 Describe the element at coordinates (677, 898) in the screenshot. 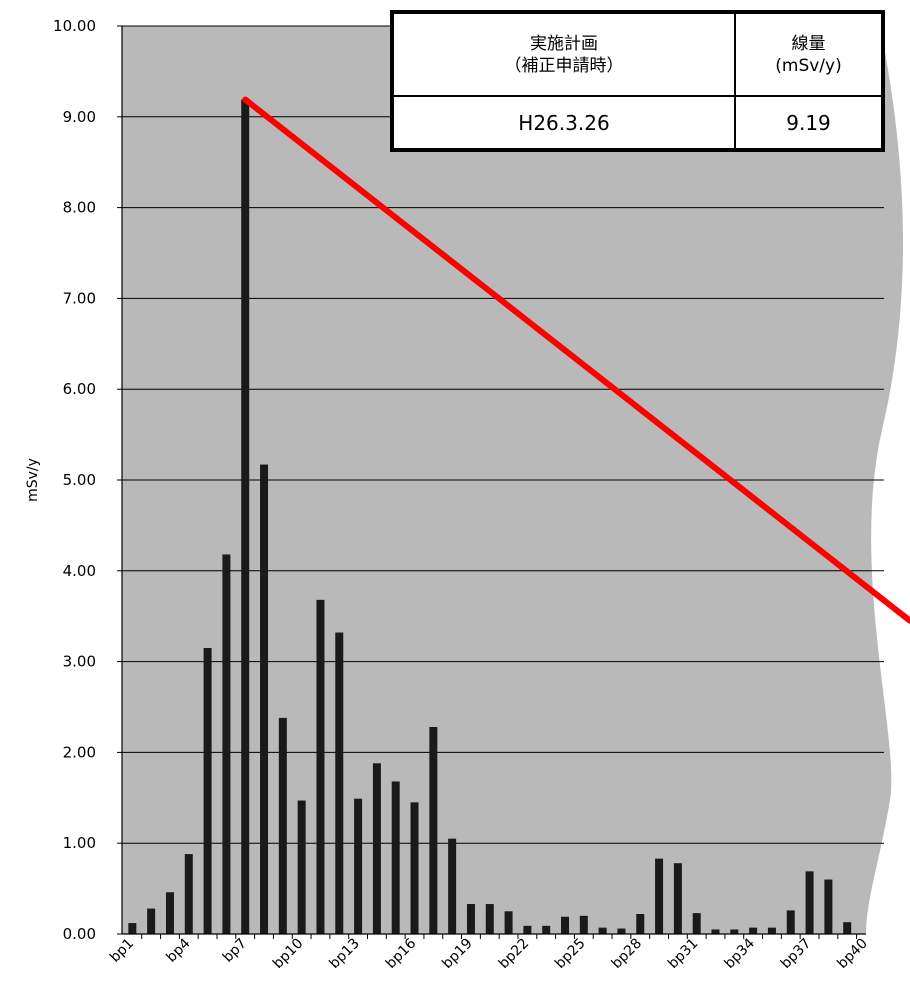

I see `bar-bp30` at that location.